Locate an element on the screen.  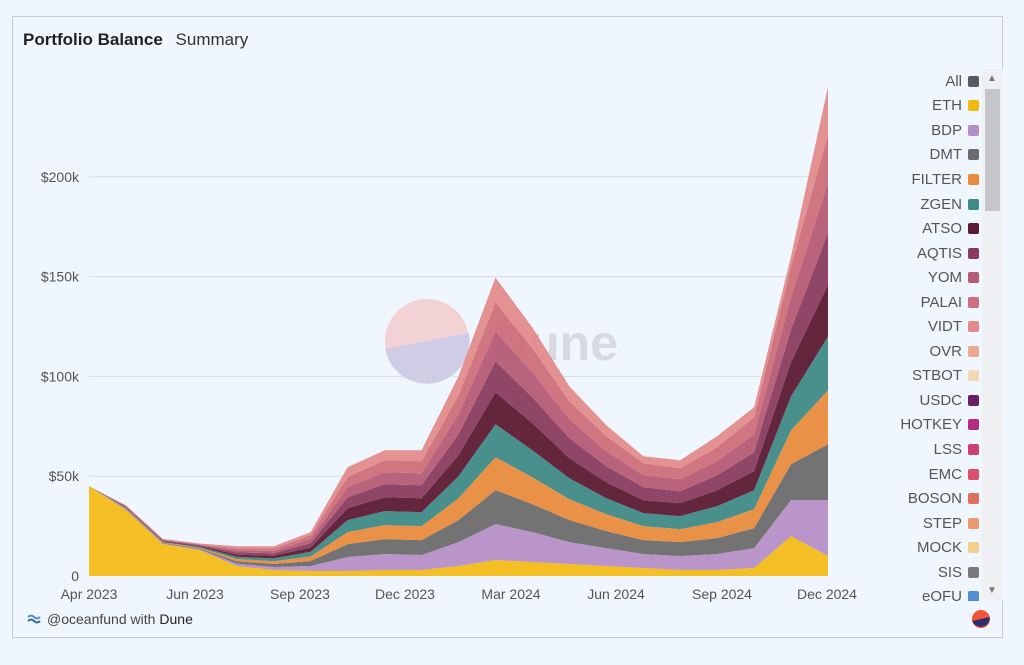
chart-title: Portfolio Balance is located at coordinates (93, 39).